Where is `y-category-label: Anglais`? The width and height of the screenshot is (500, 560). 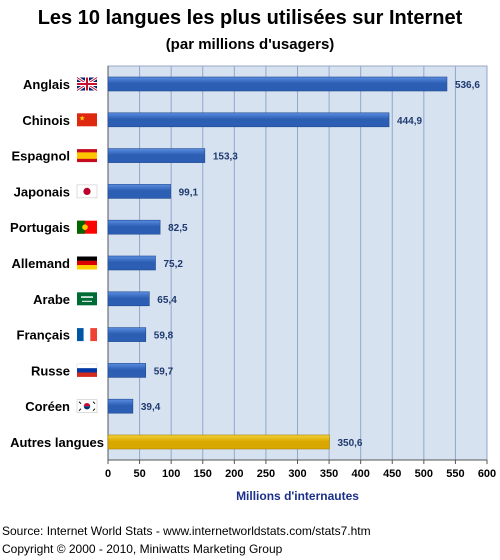 y-category-label: Anglais is located at coordinates (46, 84).